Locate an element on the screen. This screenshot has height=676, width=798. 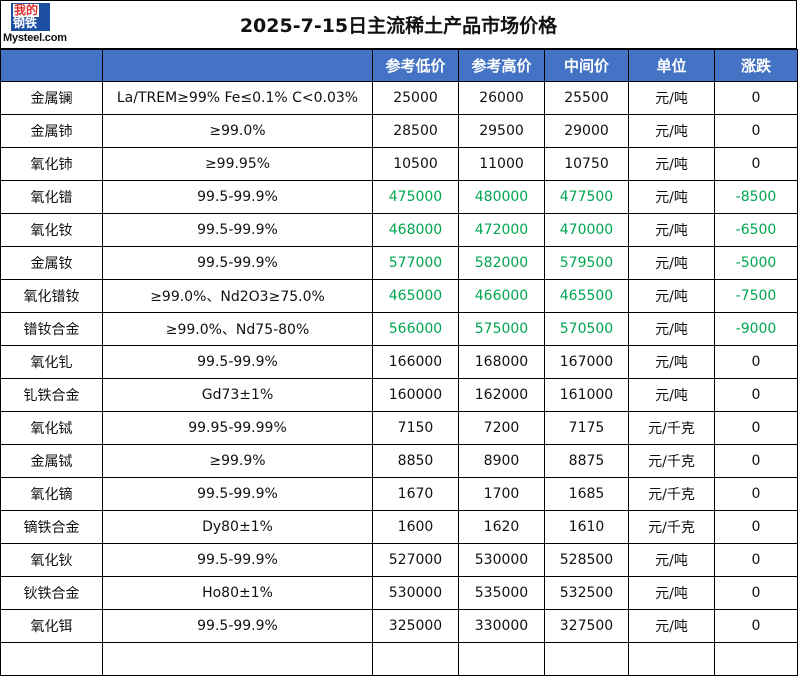
high-price-cell: 162000 is located at coordinates (501, 395).